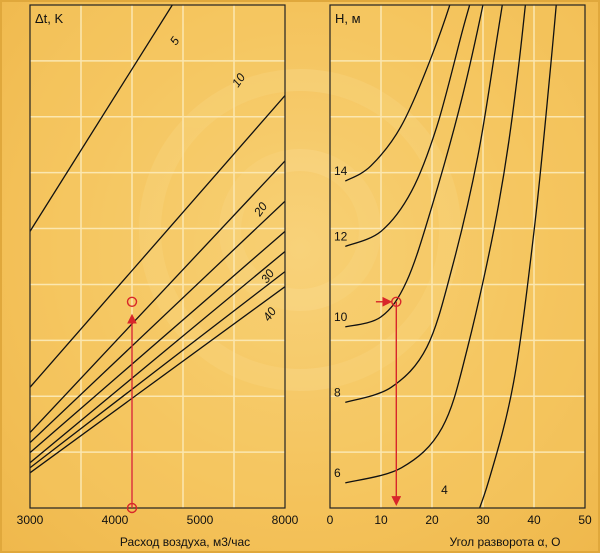  I want to click on x-tick-label: 3000, so click(30, 520).